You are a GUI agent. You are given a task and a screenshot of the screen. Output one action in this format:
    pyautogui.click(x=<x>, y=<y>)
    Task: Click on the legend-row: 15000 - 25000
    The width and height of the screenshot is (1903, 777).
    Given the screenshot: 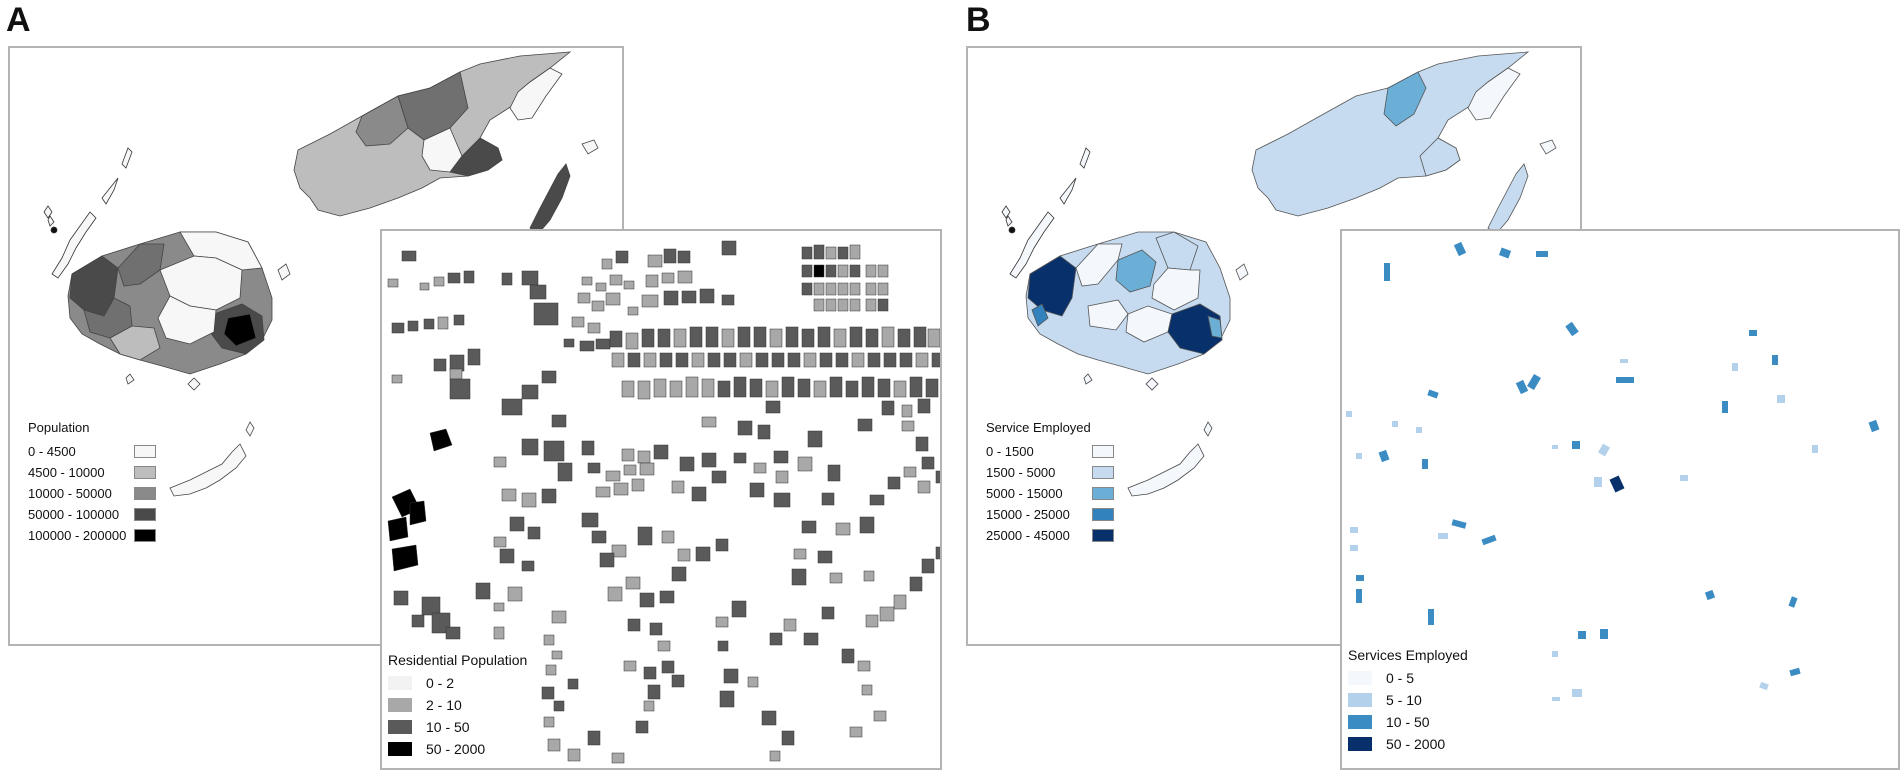 What is the action you would take?
    pyautogui.click(x=1050, y=514)
    